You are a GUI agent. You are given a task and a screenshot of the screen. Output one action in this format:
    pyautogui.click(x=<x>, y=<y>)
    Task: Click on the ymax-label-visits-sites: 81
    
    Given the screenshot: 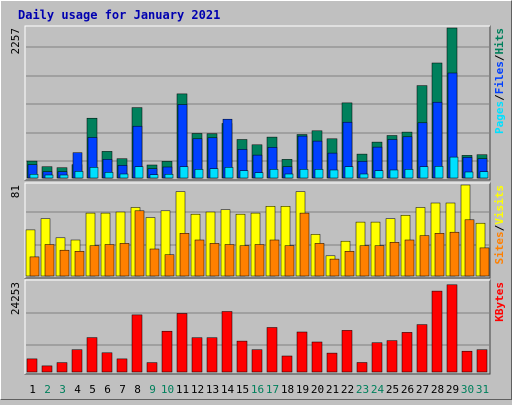 What is the action you would take?
    pyautogui.click(x=15, y=191)
    